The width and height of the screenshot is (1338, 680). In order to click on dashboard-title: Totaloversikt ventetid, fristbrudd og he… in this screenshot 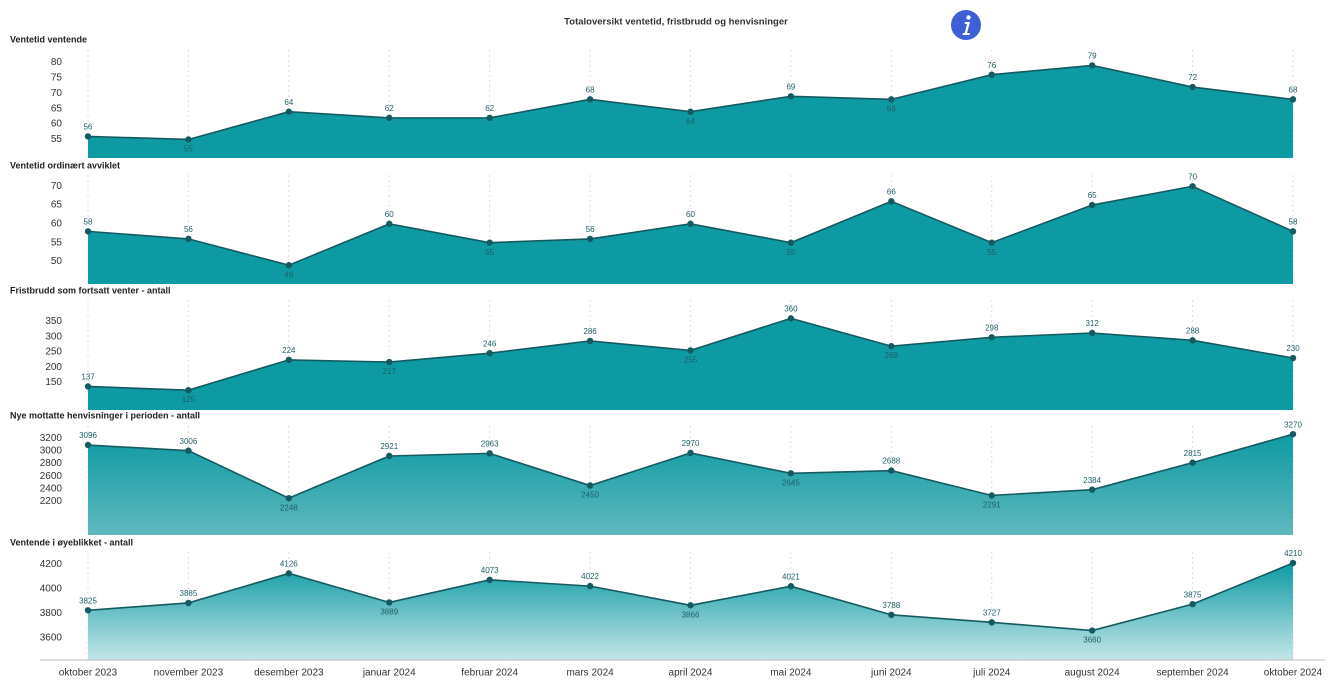, I will do `click(676, 22)`.